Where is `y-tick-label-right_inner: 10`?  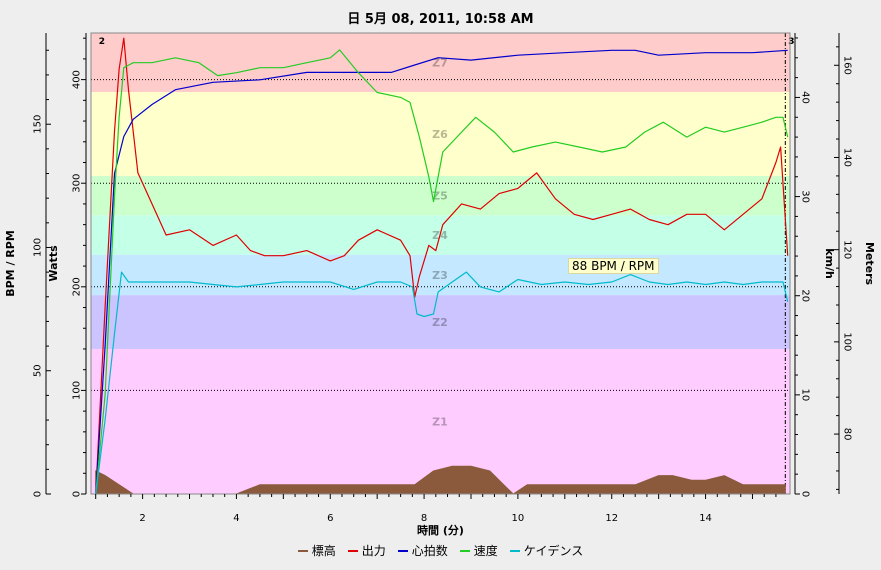
y-tick-label-right_inner: 10 is located at coordinates (805, 394).